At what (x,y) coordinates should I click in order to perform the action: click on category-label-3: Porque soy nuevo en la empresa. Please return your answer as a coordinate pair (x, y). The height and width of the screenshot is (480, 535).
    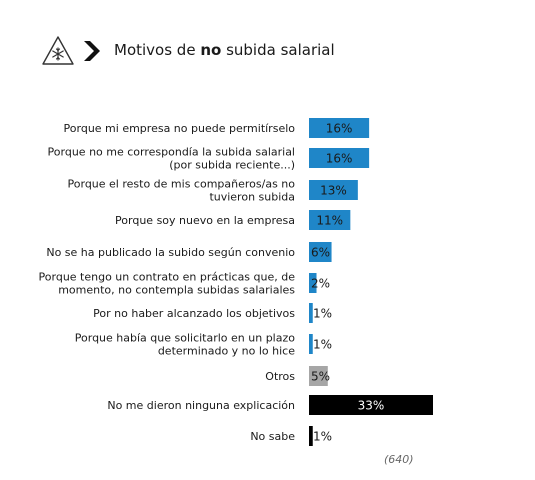
    Looking at the image, I should click on (205, 220).